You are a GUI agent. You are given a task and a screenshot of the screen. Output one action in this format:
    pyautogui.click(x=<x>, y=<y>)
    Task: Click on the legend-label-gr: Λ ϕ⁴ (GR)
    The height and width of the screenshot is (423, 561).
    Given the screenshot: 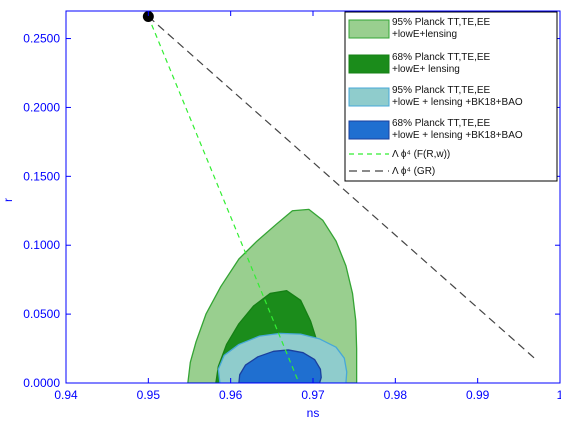 What is the action you would take?
    pyautogui.click(x=413, y=171)
    